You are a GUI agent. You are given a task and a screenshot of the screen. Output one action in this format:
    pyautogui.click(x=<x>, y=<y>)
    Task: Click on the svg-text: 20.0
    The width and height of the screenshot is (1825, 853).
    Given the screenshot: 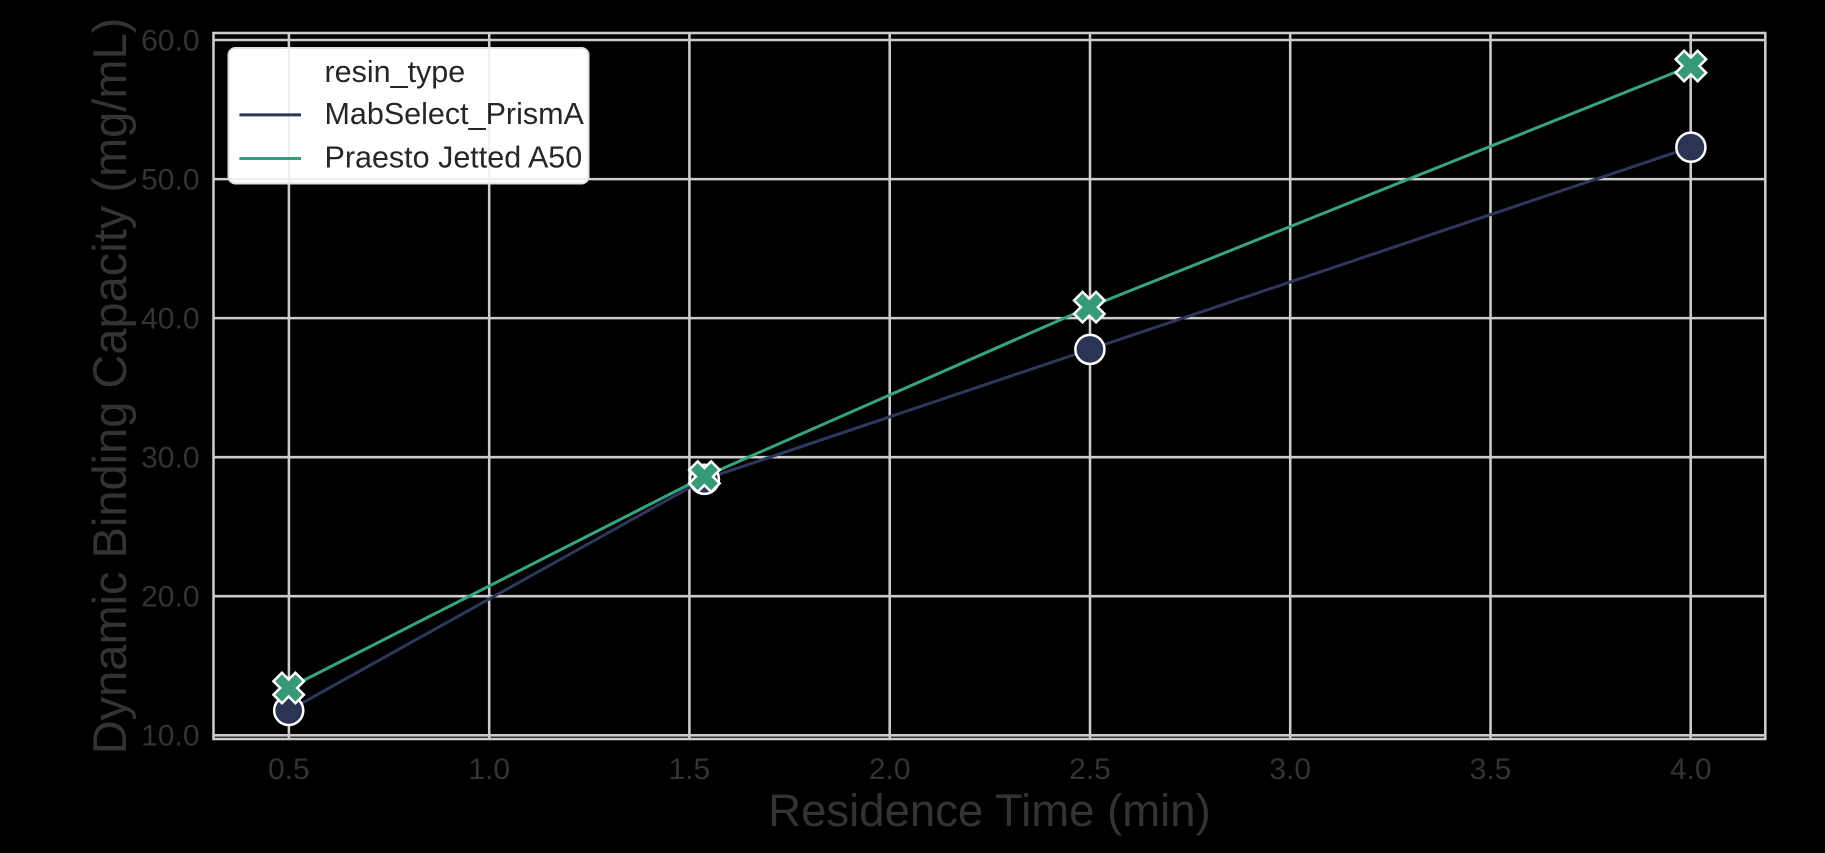 What is the action you would take?
    pyautogui.click(x=170, y=597)
    